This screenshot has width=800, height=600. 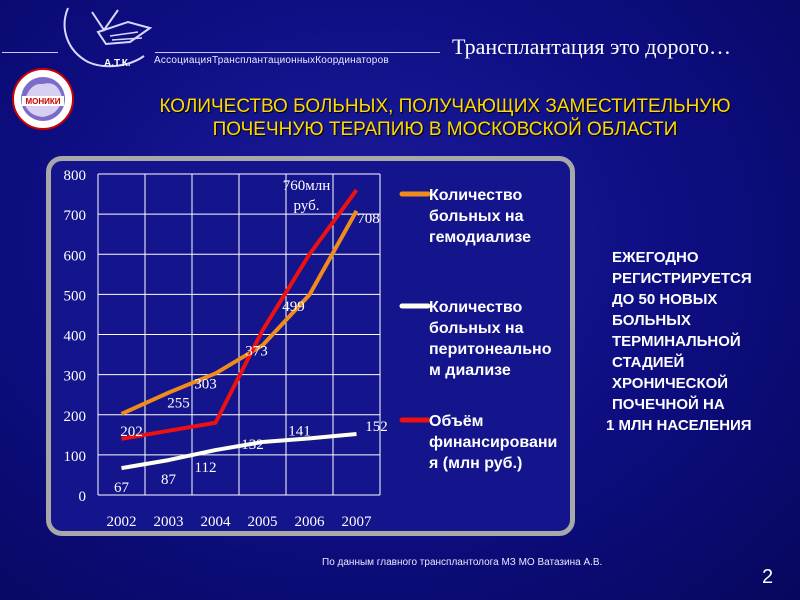 I want to click on moniki-logo-icon: МОНИКИ, so click(x=43, y=99).